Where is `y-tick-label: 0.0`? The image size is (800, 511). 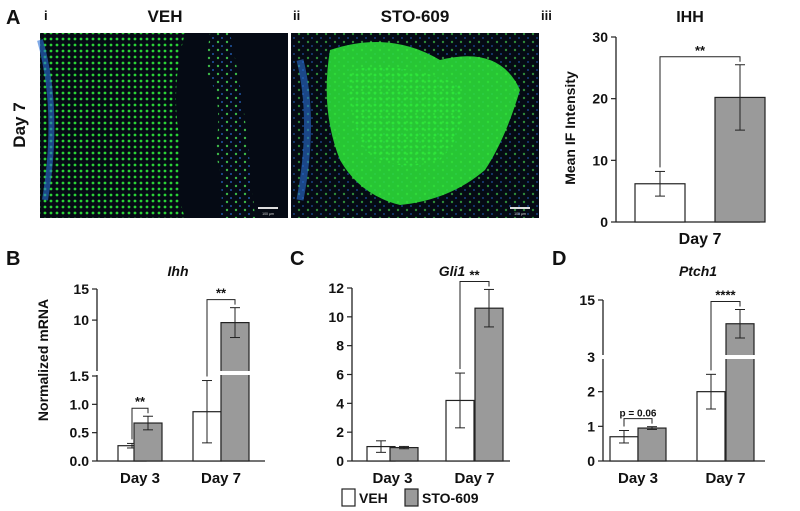 y-tick-label: 0.0 is located at coordinates (80, 461).